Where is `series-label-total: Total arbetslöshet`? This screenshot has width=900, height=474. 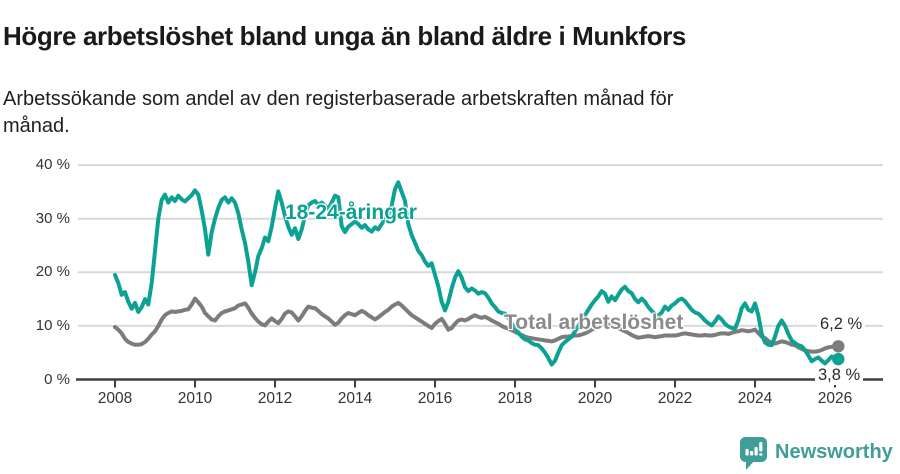 series-label-total: Total arbetslöshet is located at coordinates (594, 322).